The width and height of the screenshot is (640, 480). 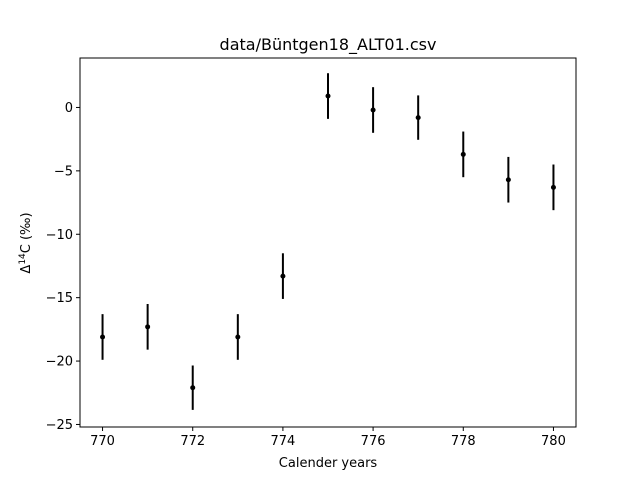 I want to click on y-axis-label: Δ14C (‰), so click(x=26, y=242).